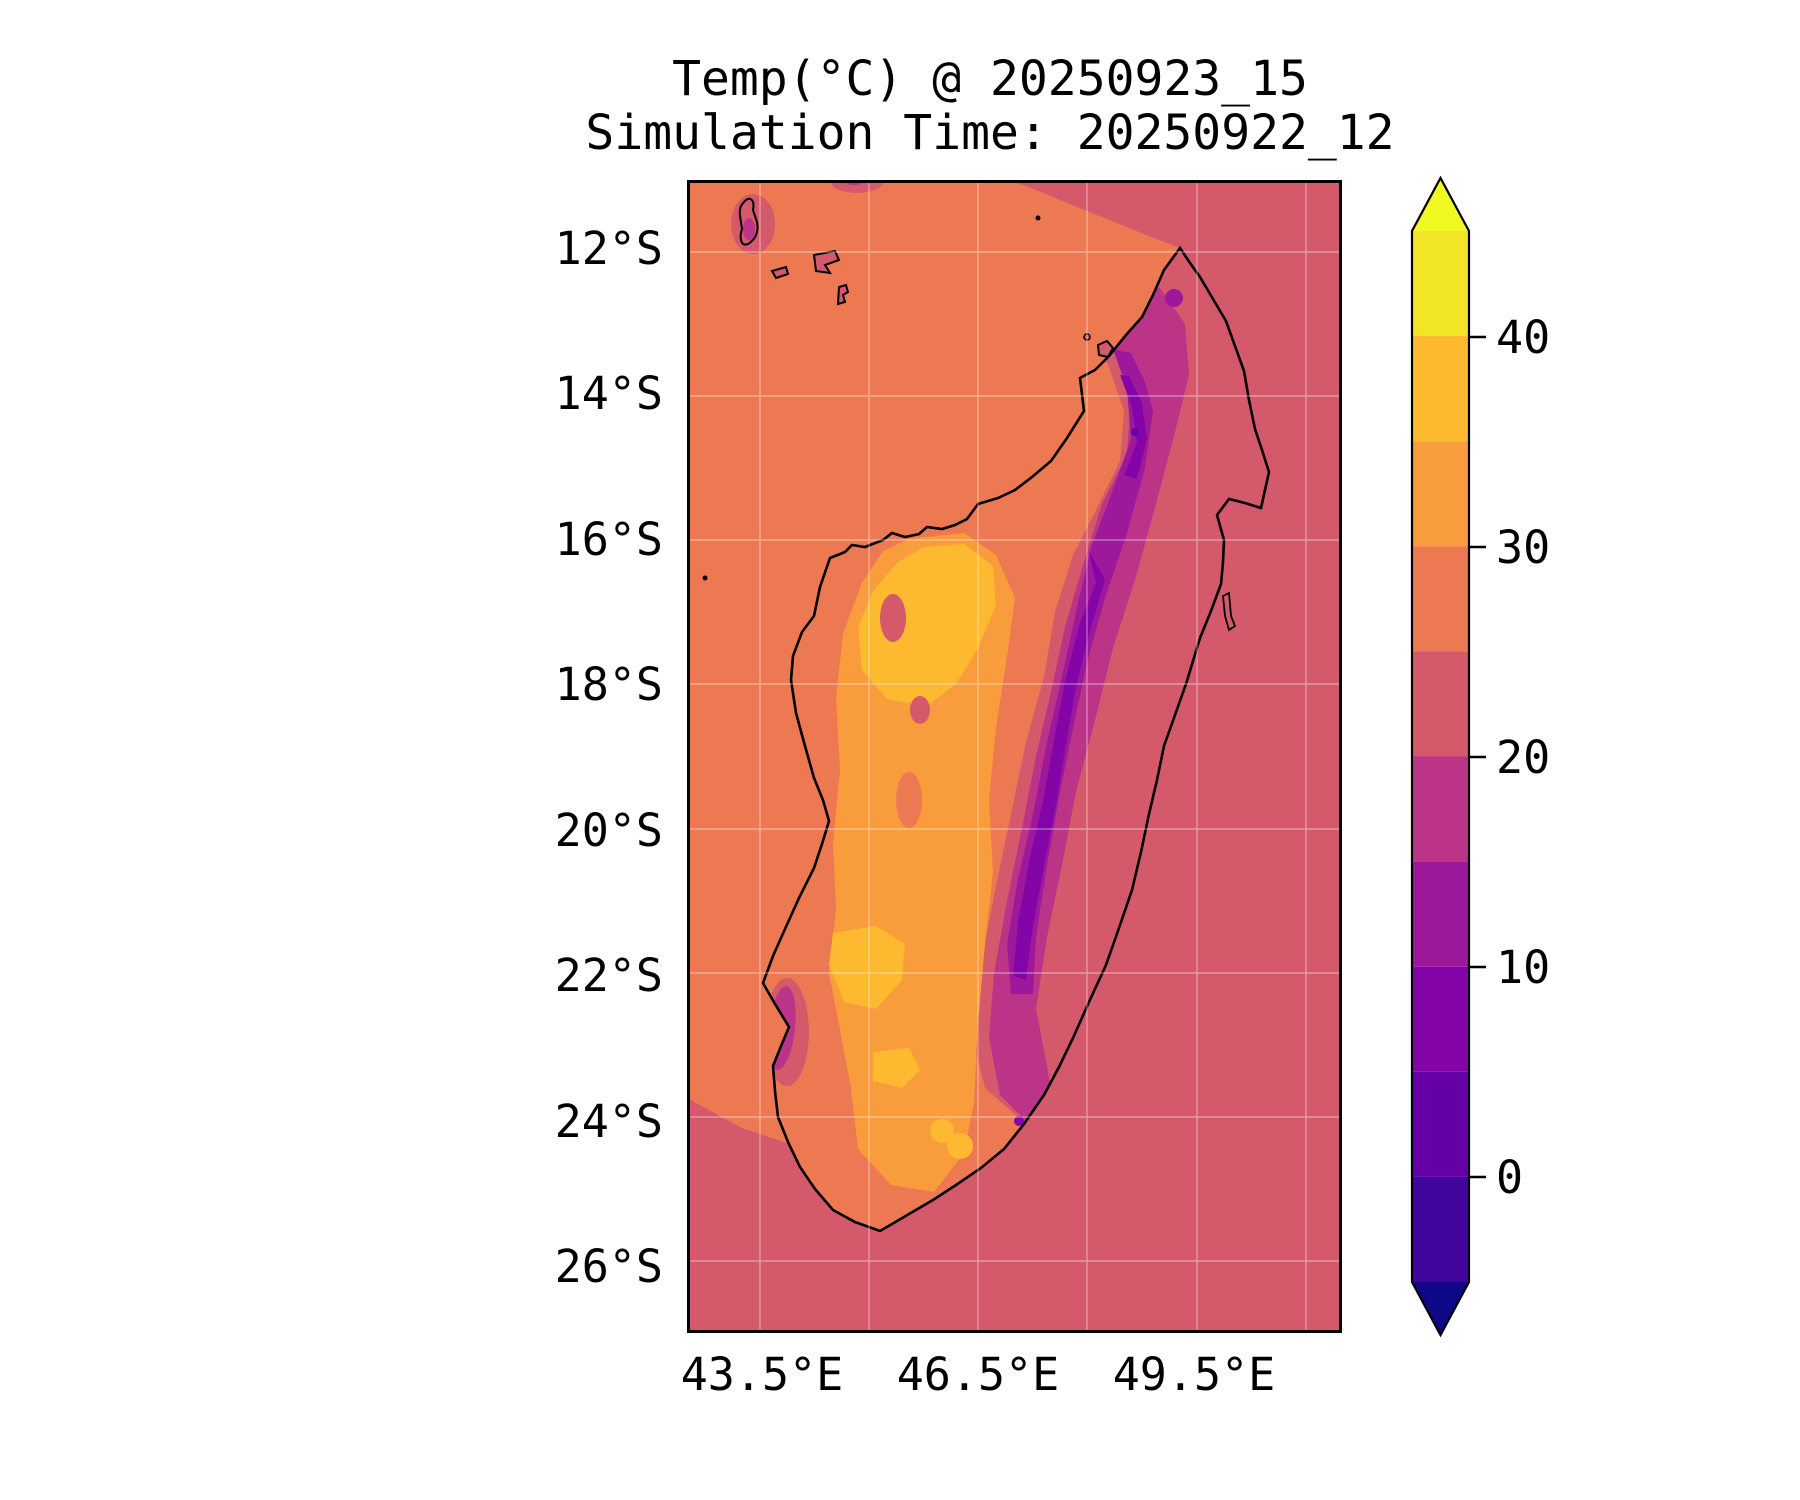 This screenshot has height=1500, width=1800. Describe the element at coordinates (1087, 337) in the screenshot. I see `small-islet` at that location.